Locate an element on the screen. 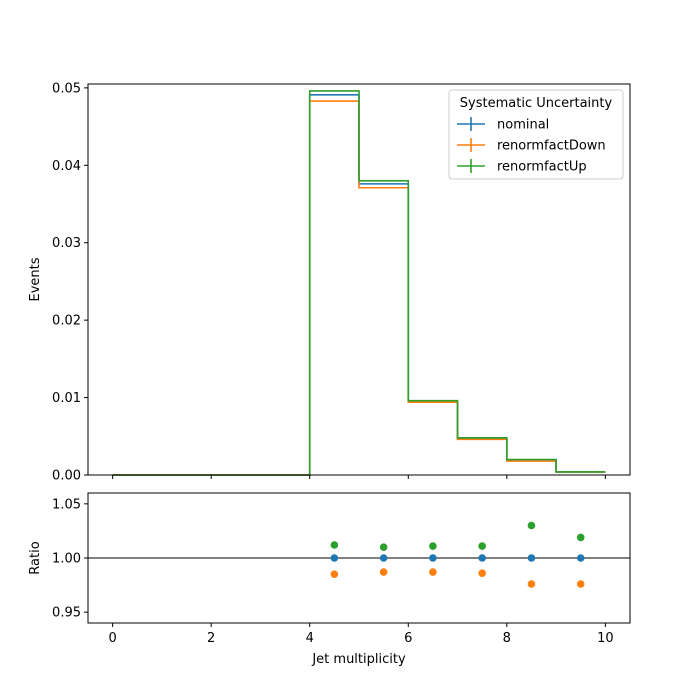  legend-box is located at coordinates (536, 134).